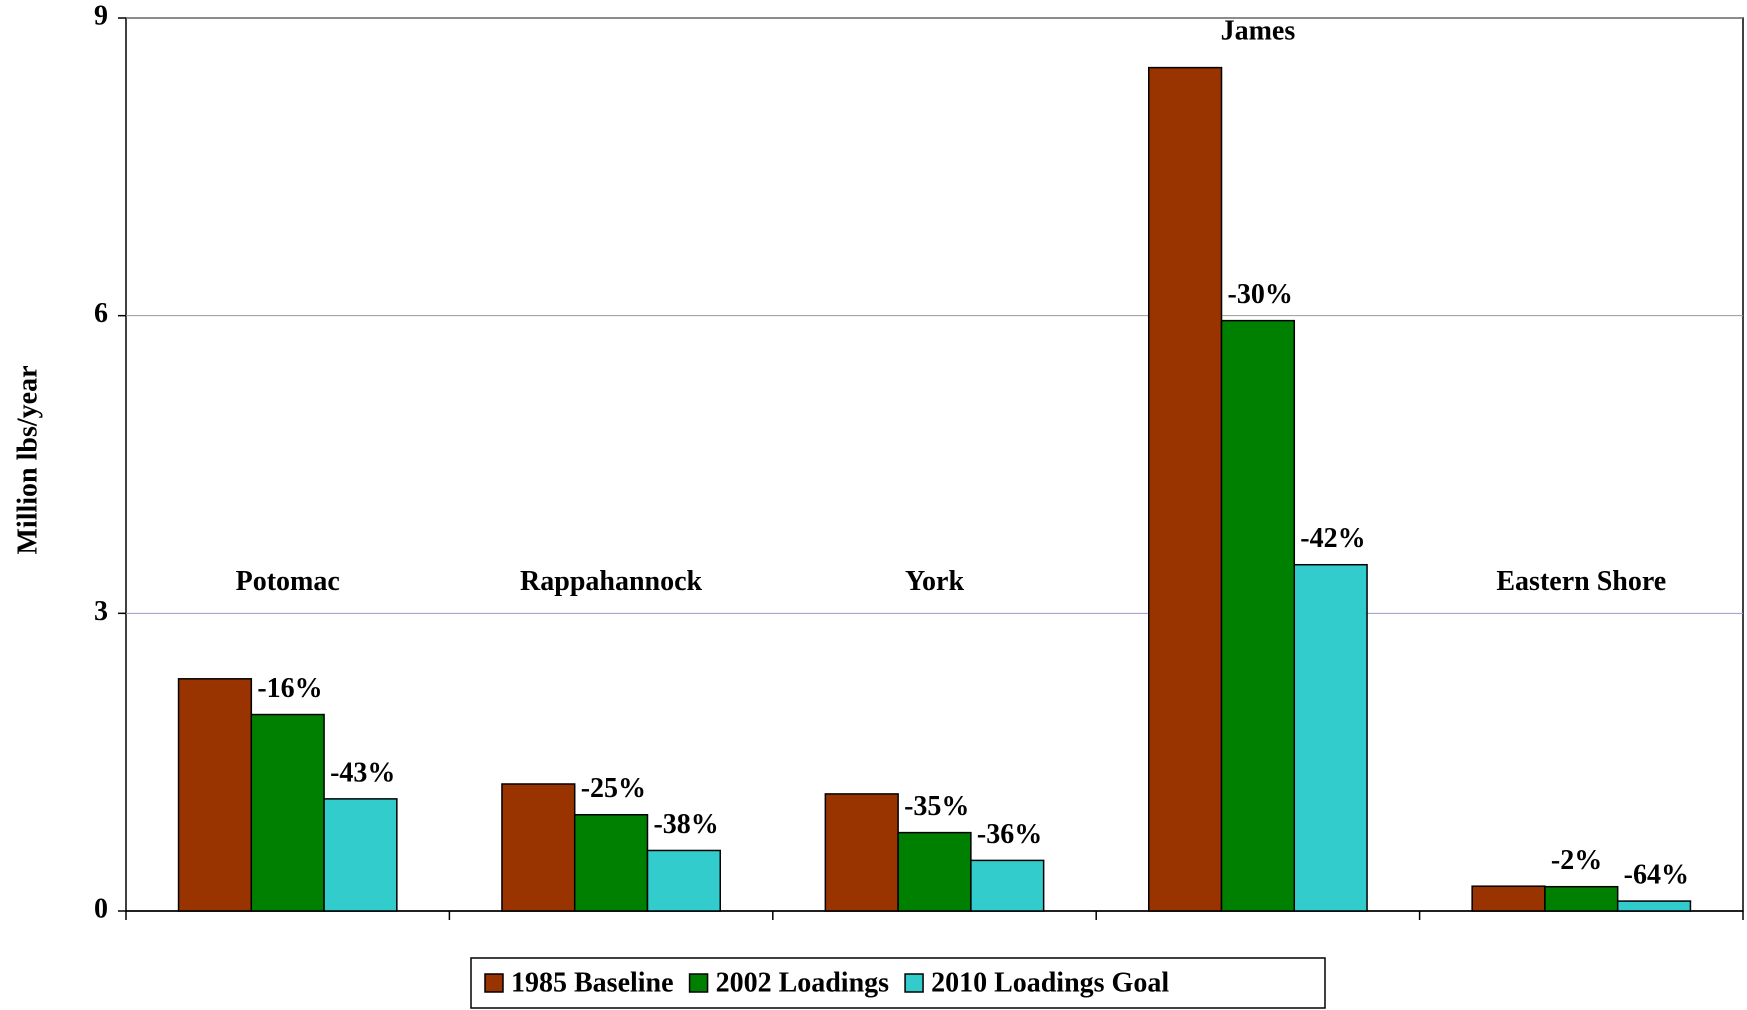 Image resolution: width=1747 pixels, height=1010 pixels. Describe the element at coordinates (611, 581) in the screenshot. I see `category-label: Rappahannock` at that location.